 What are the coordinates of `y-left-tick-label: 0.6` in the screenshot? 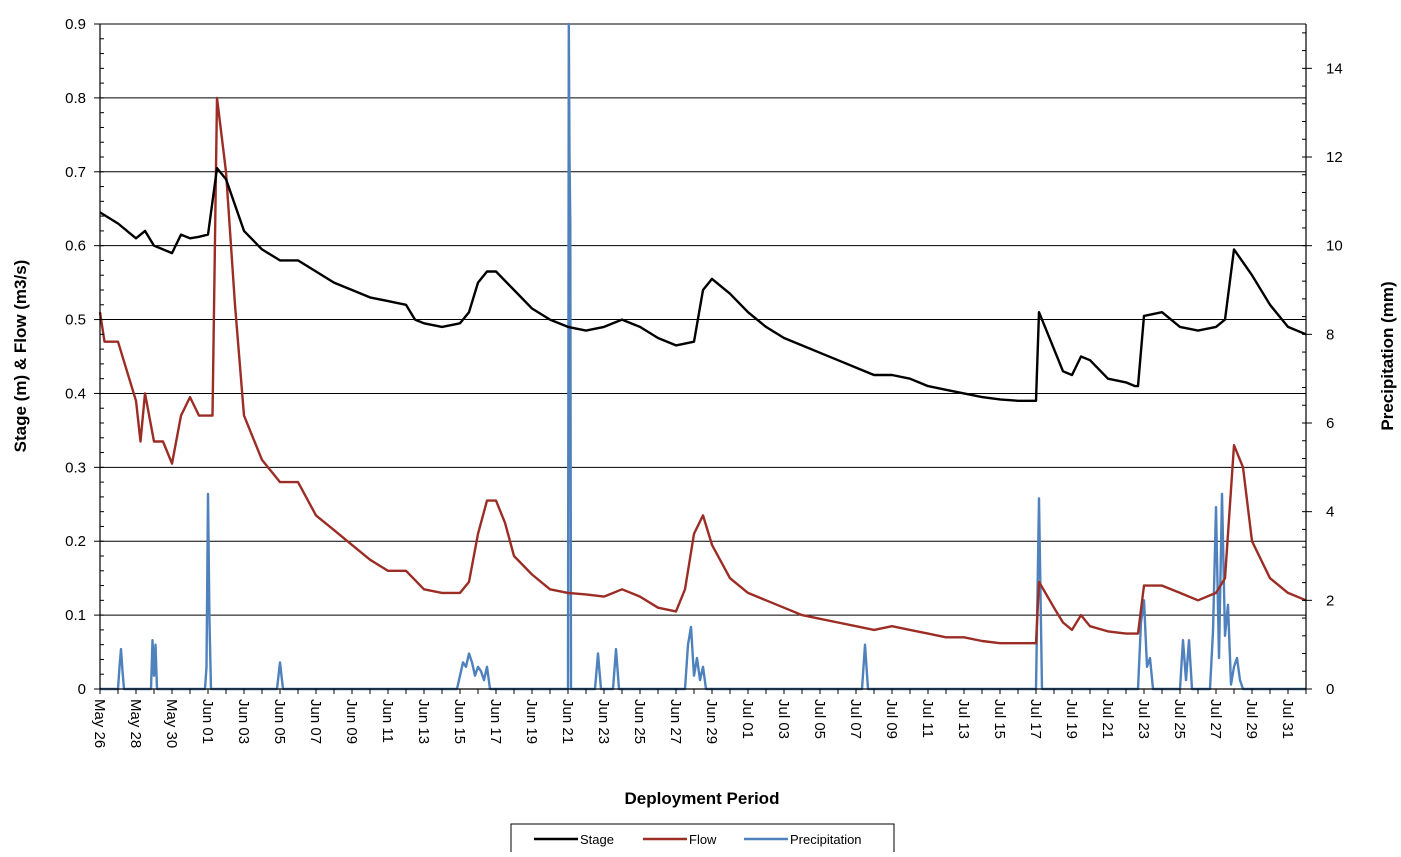 It's located at (75, 246).